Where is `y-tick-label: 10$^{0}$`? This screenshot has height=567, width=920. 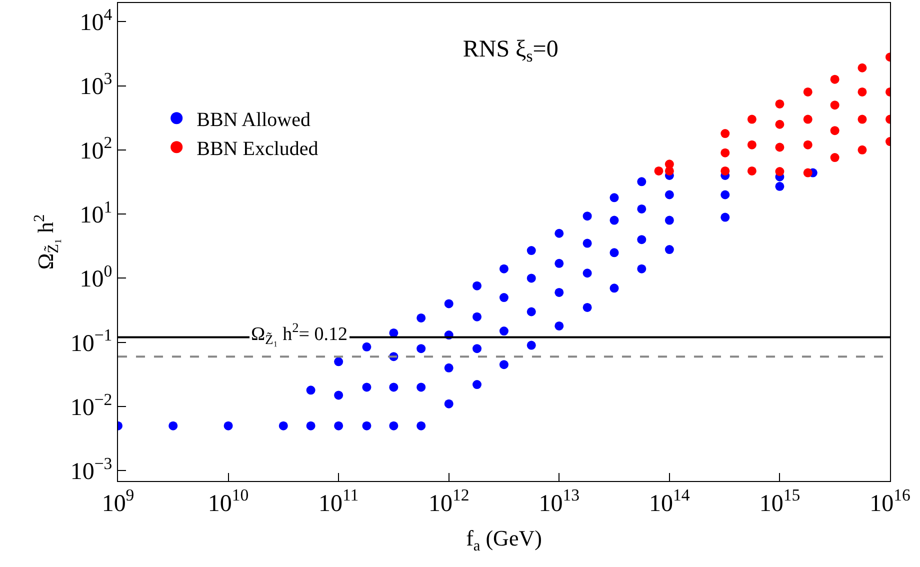 y-tick-label: 10$^{0}$ is located at coordinates (96, 277).